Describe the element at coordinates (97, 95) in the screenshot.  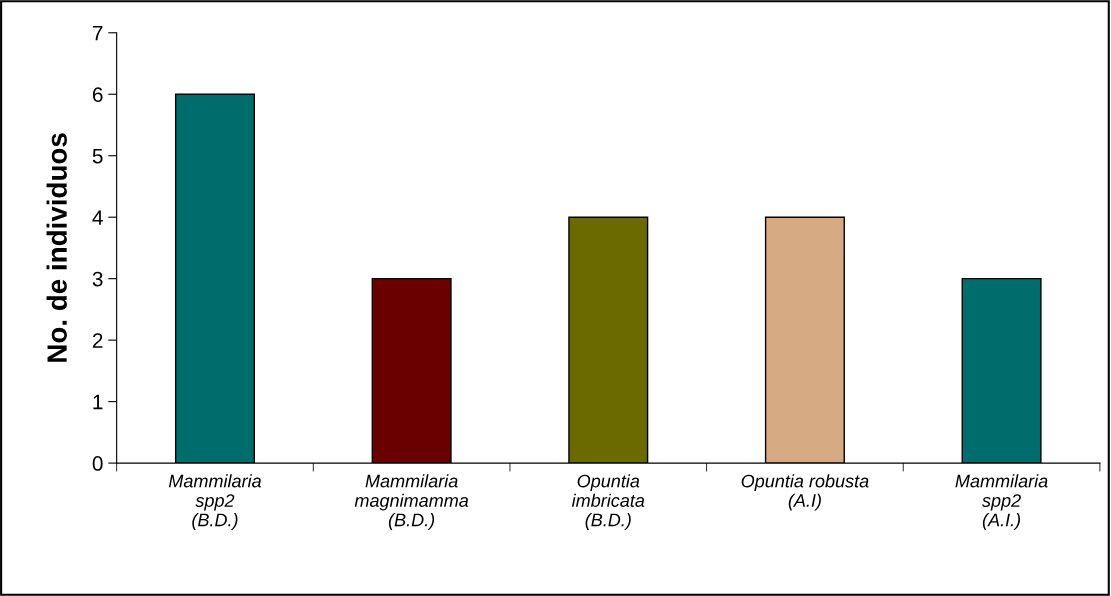
I see `y-tick-label: 6` at that location.